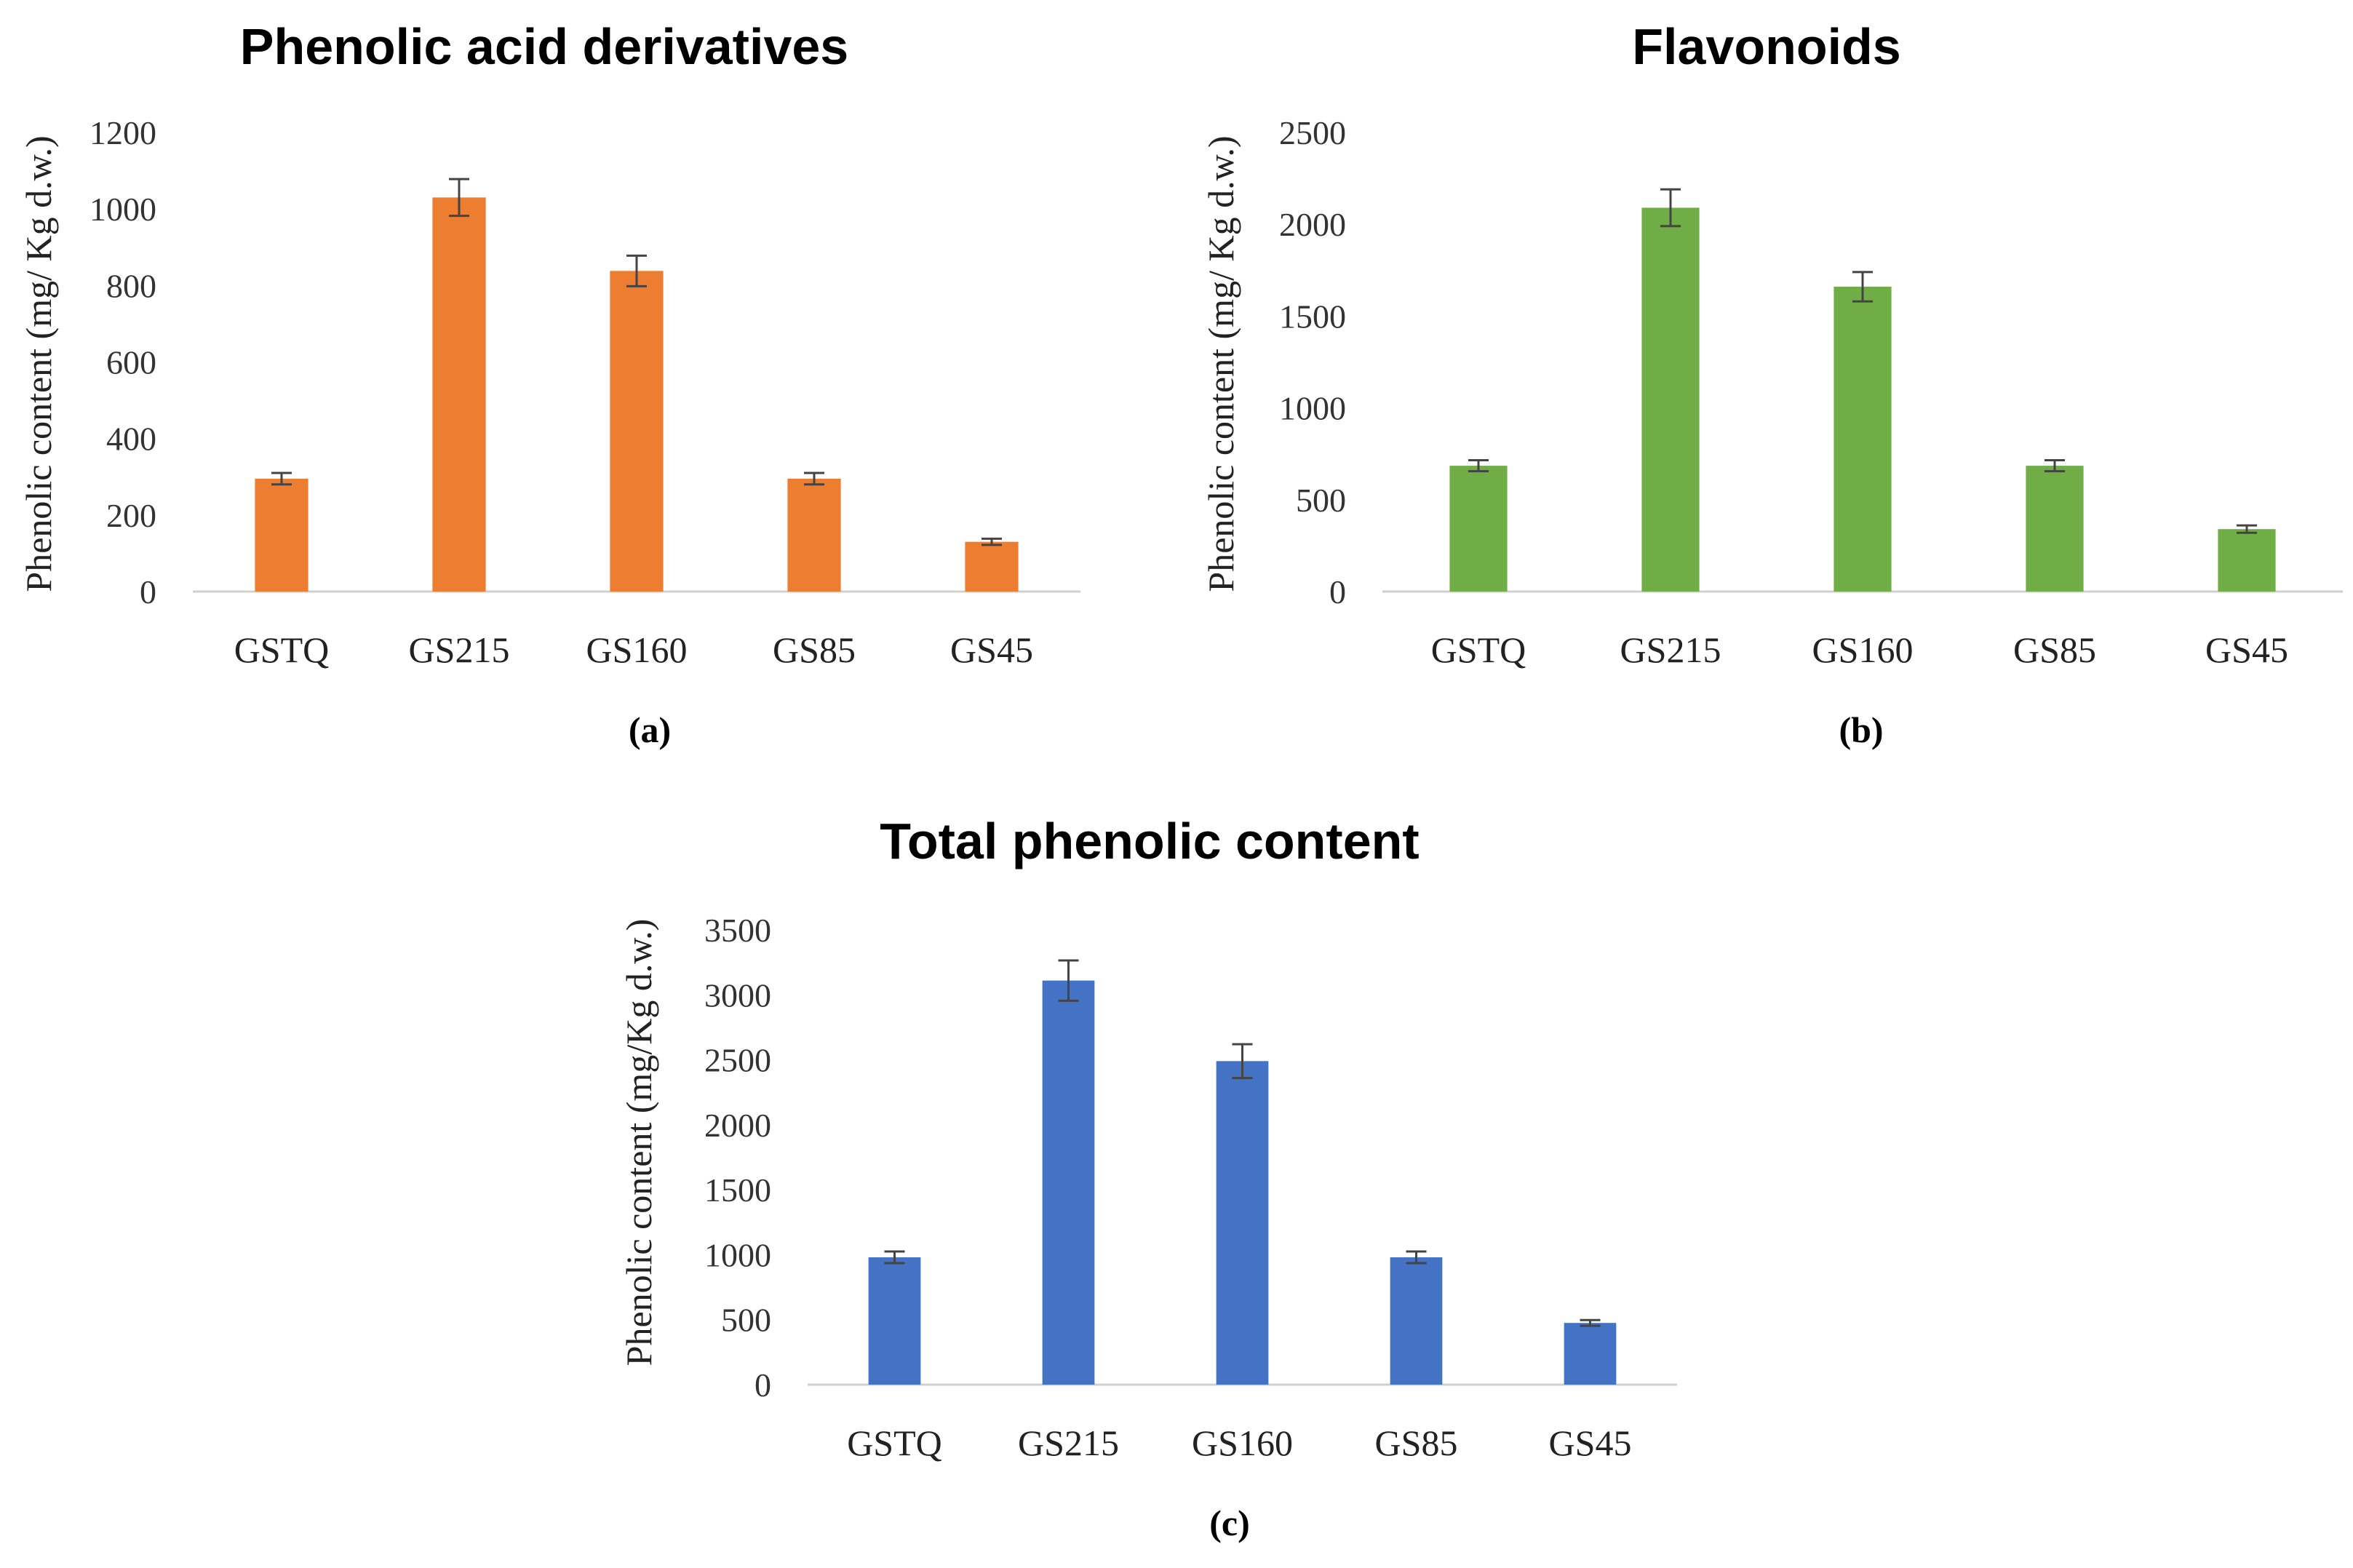  I want to click on y-tick-label: 200, so click(131, 515).